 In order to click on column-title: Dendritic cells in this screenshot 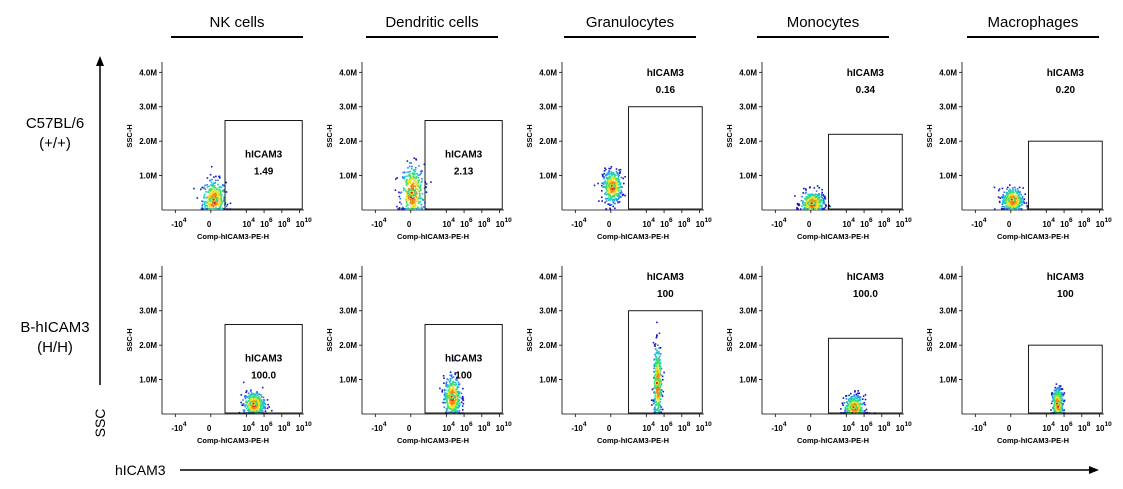, I will do `click(431, 22)`.